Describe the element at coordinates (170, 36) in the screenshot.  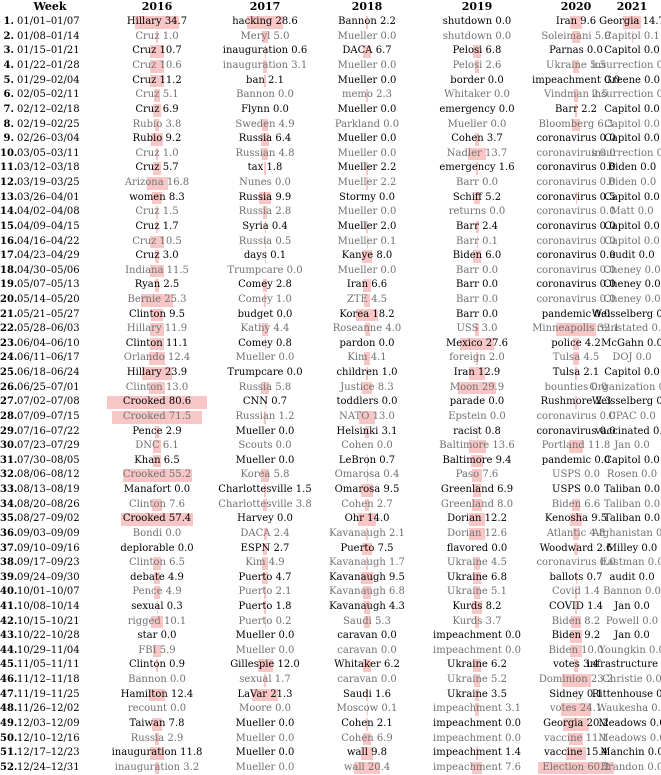
I see `term-score: 1.0` at that location.